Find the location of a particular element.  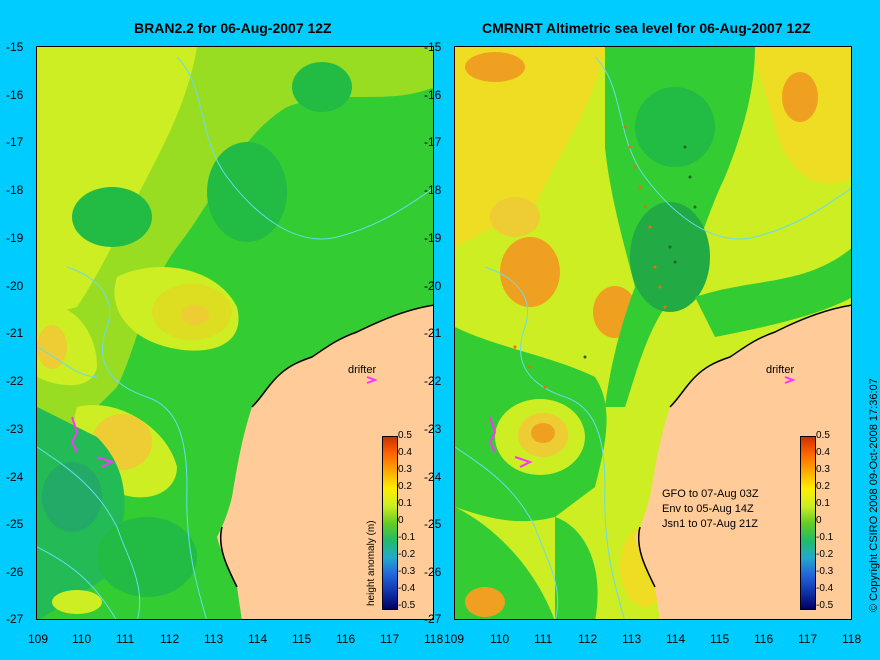

left-panel-title: BRAN2.2 for 06-Aug-2007 12Z is located at coordinates (233, 28).